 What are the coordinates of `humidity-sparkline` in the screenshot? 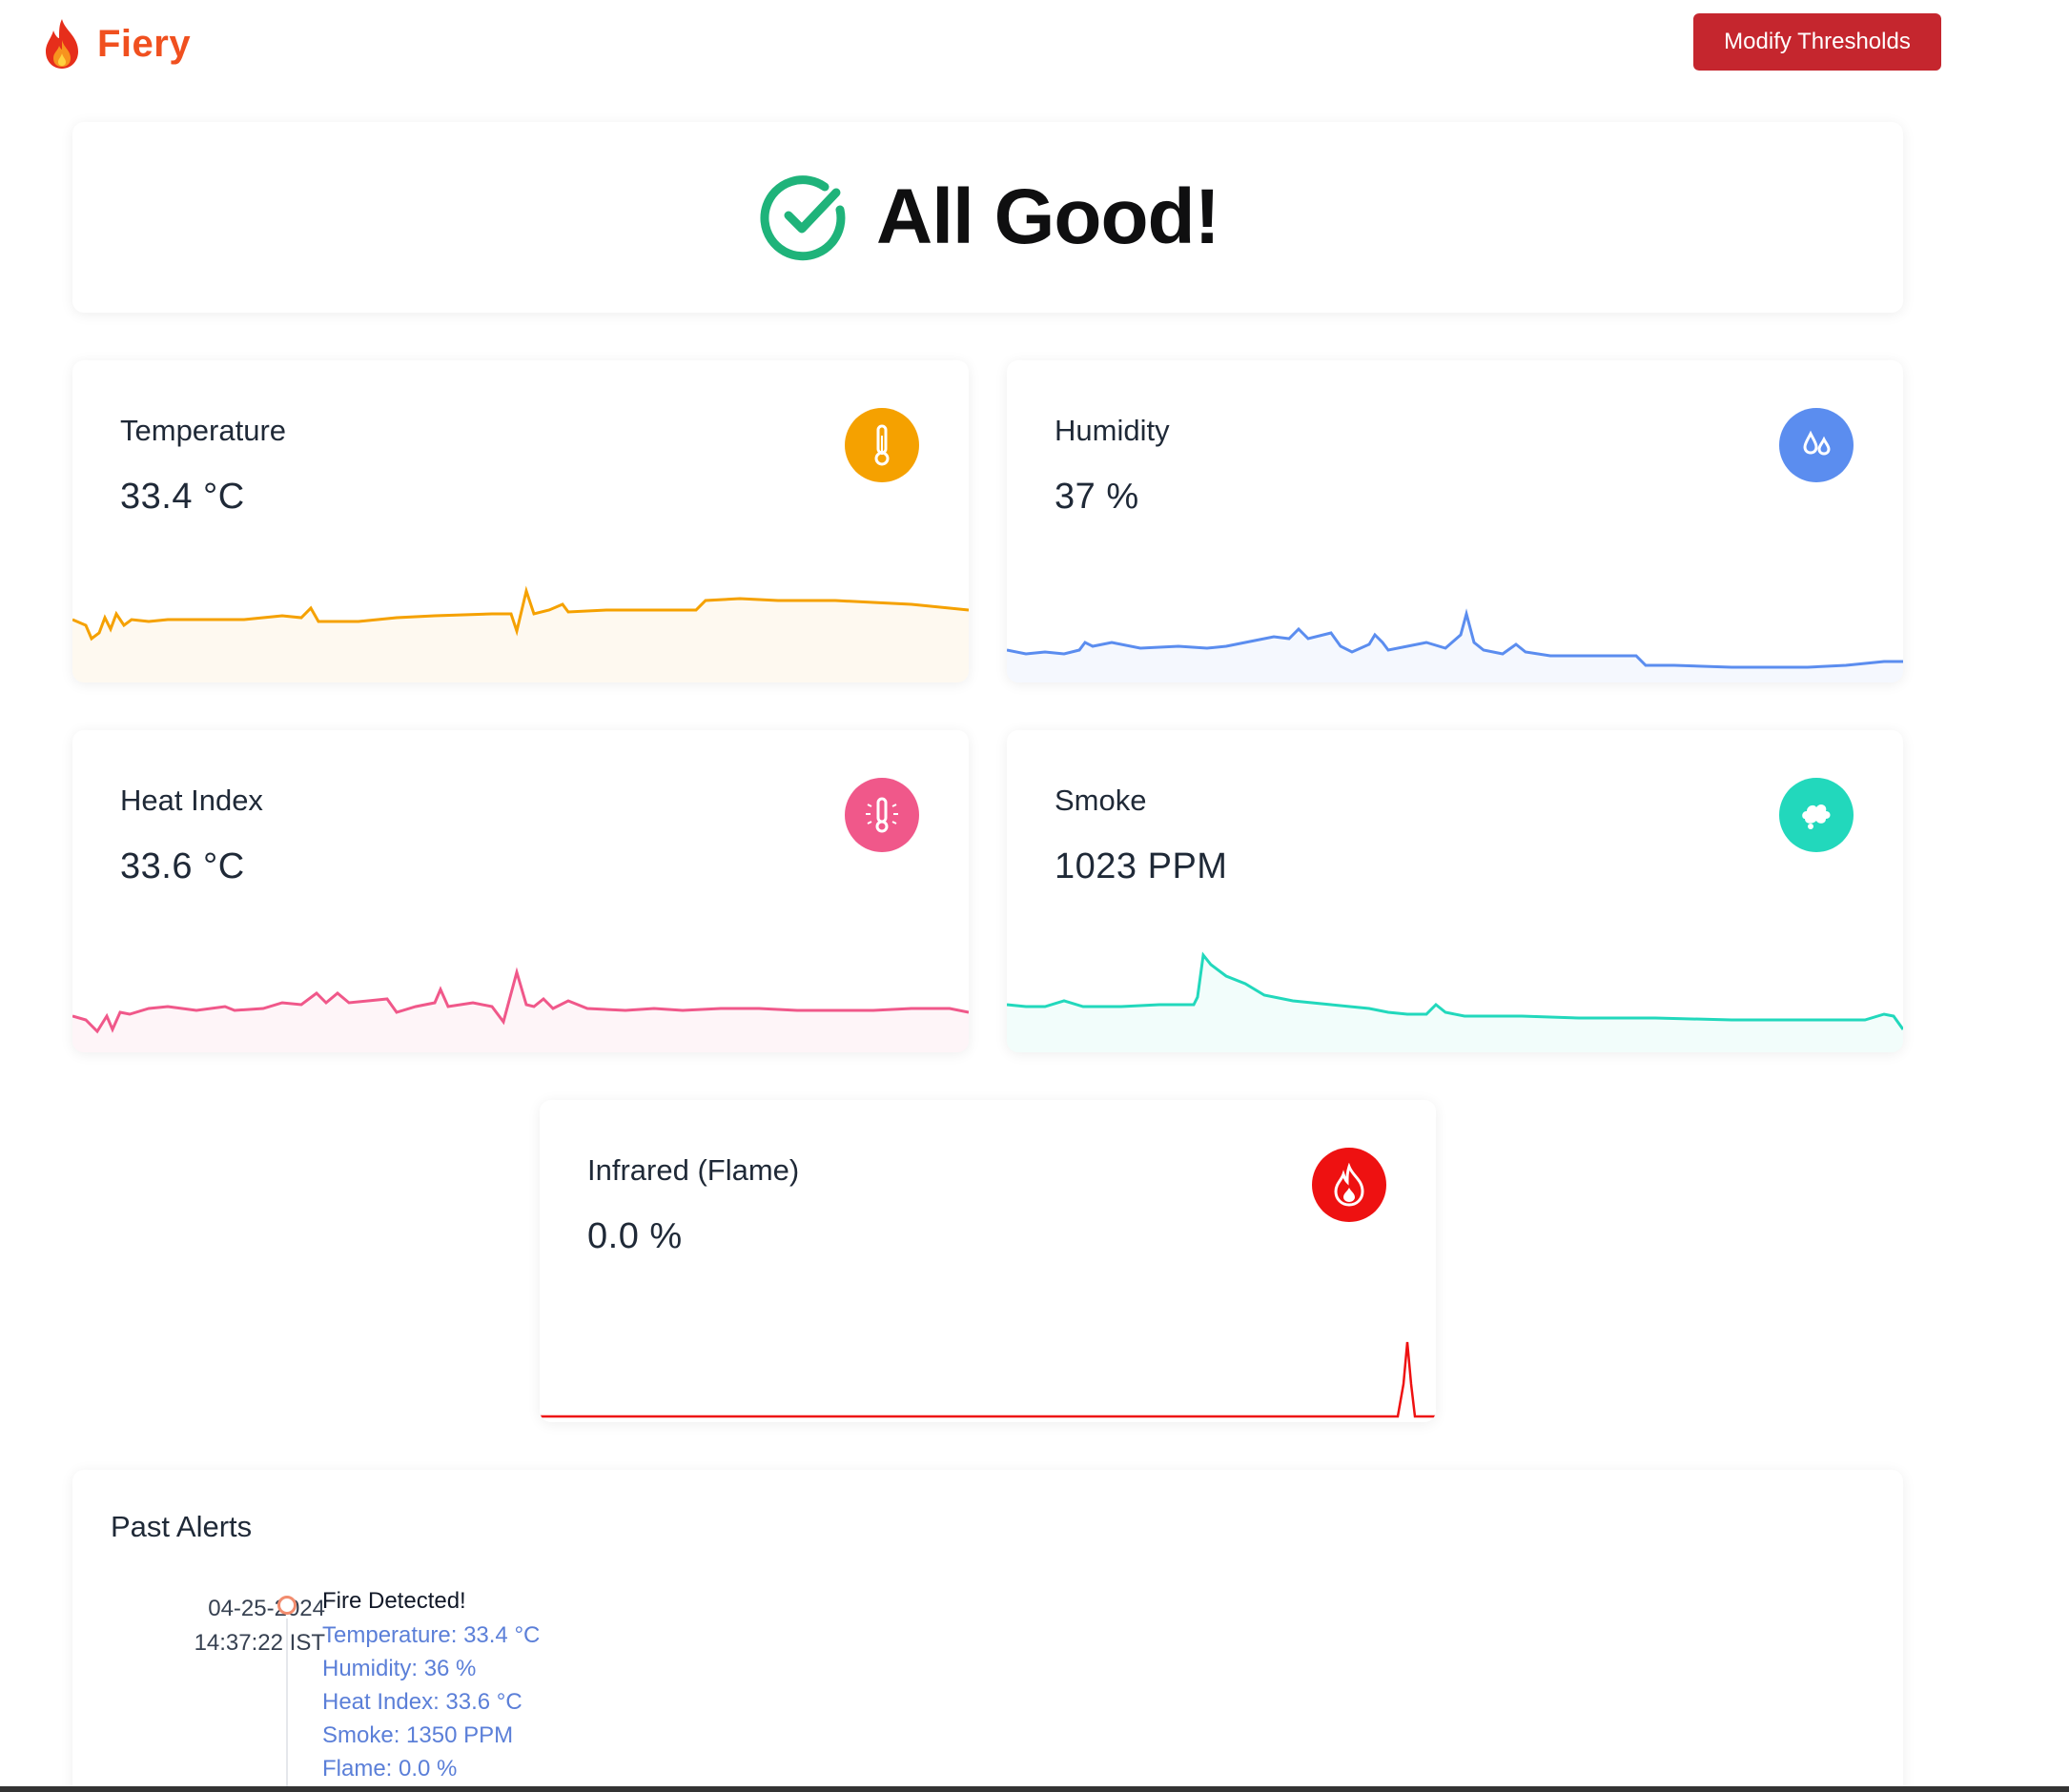 It's located at (1455, 645).